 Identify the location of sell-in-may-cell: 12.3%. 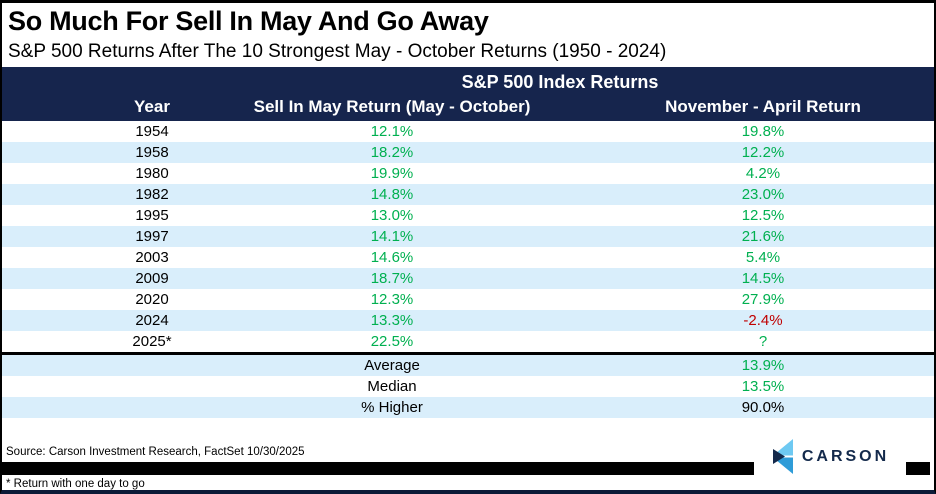
(392, 299).